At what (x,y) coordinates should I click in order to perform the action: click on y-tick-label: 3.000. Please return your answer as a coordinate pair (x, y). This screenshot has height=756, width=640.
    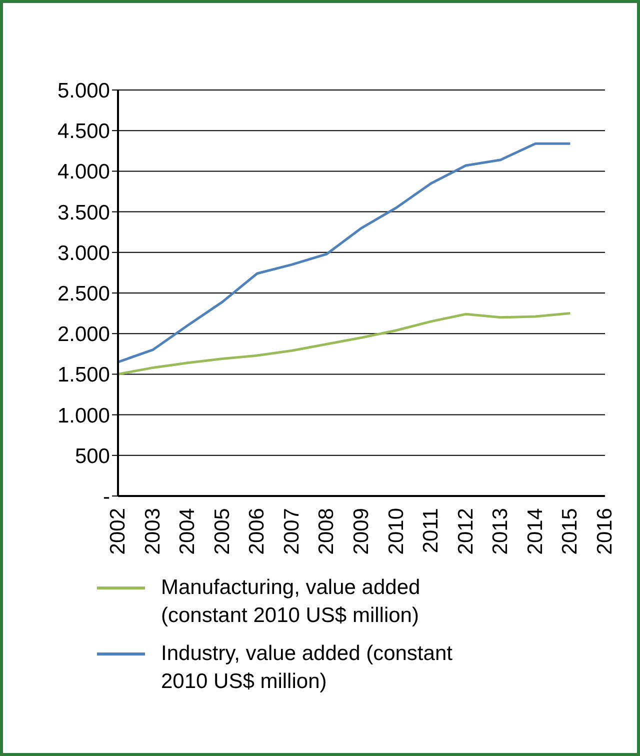
    Looking at the image, I should click on (83, 253).